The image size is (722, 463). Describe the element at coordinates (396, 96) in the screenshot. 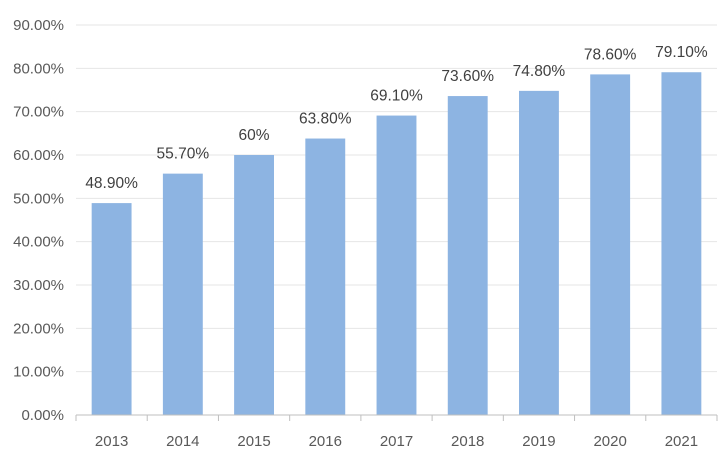

I see `data-label: 69.10%` at that location.